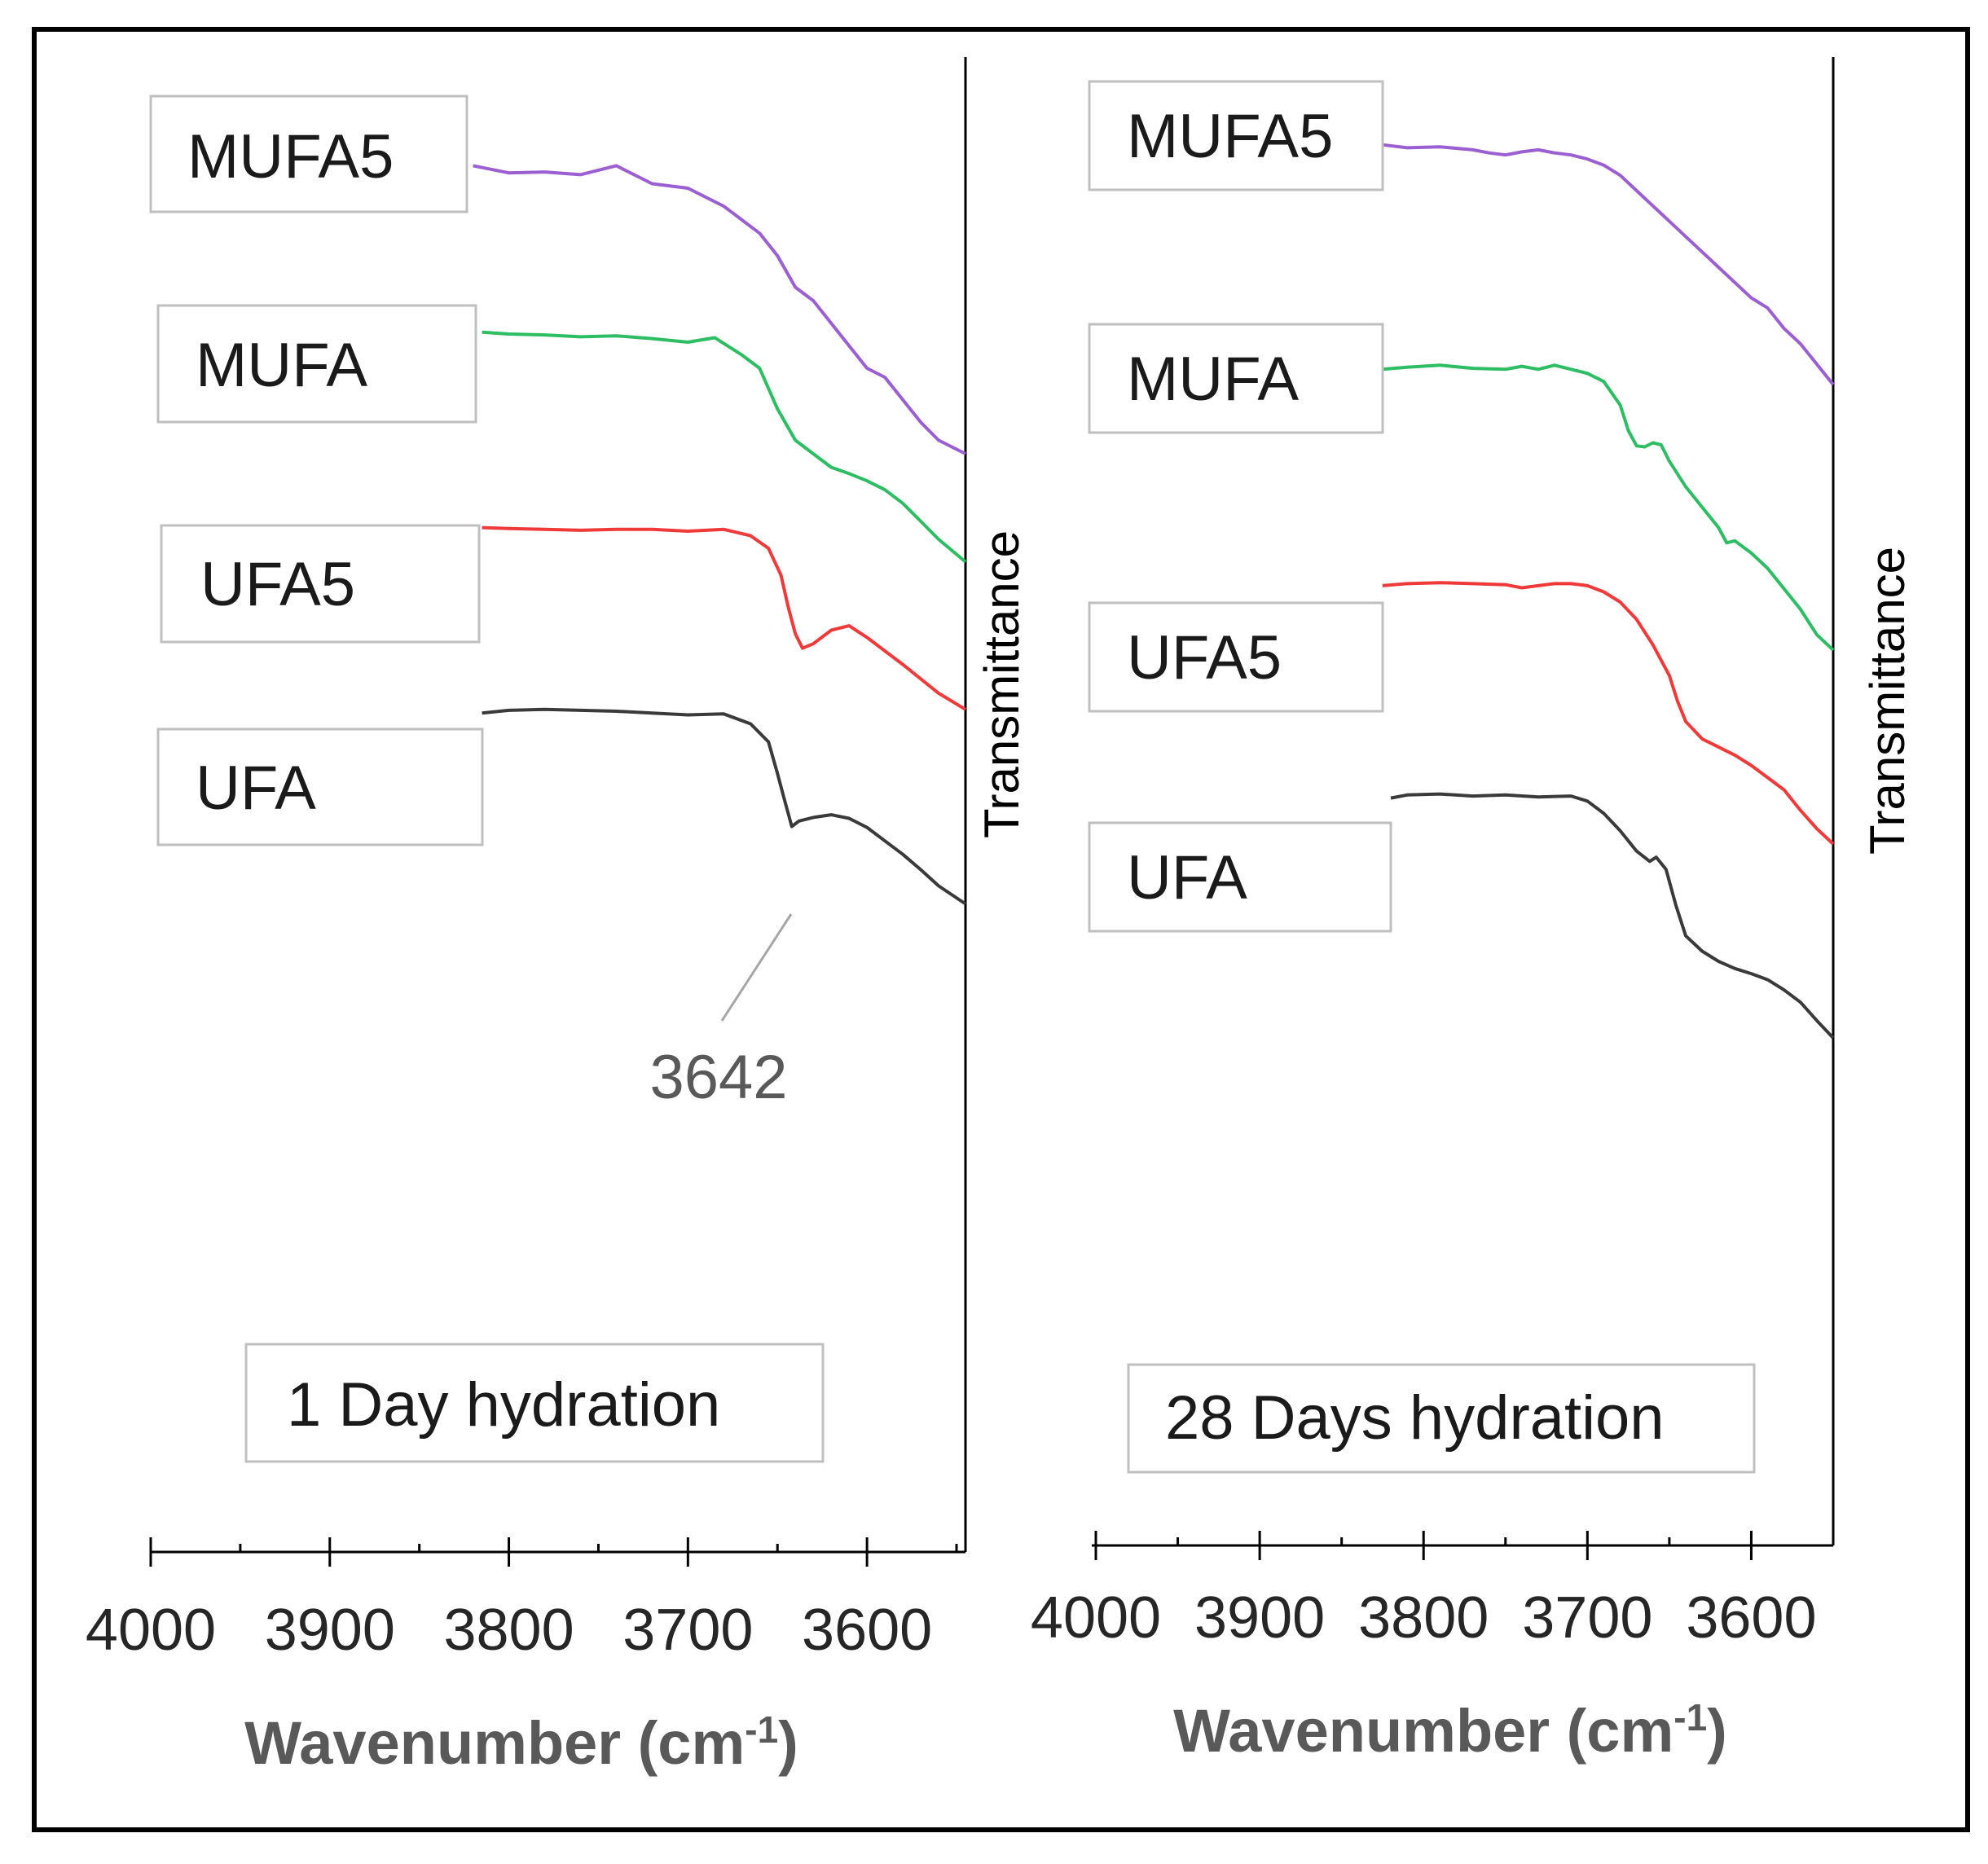  I want to click on right-x-ticks: 4000 3900 3800 3700 3600, so click(1433, 1591).